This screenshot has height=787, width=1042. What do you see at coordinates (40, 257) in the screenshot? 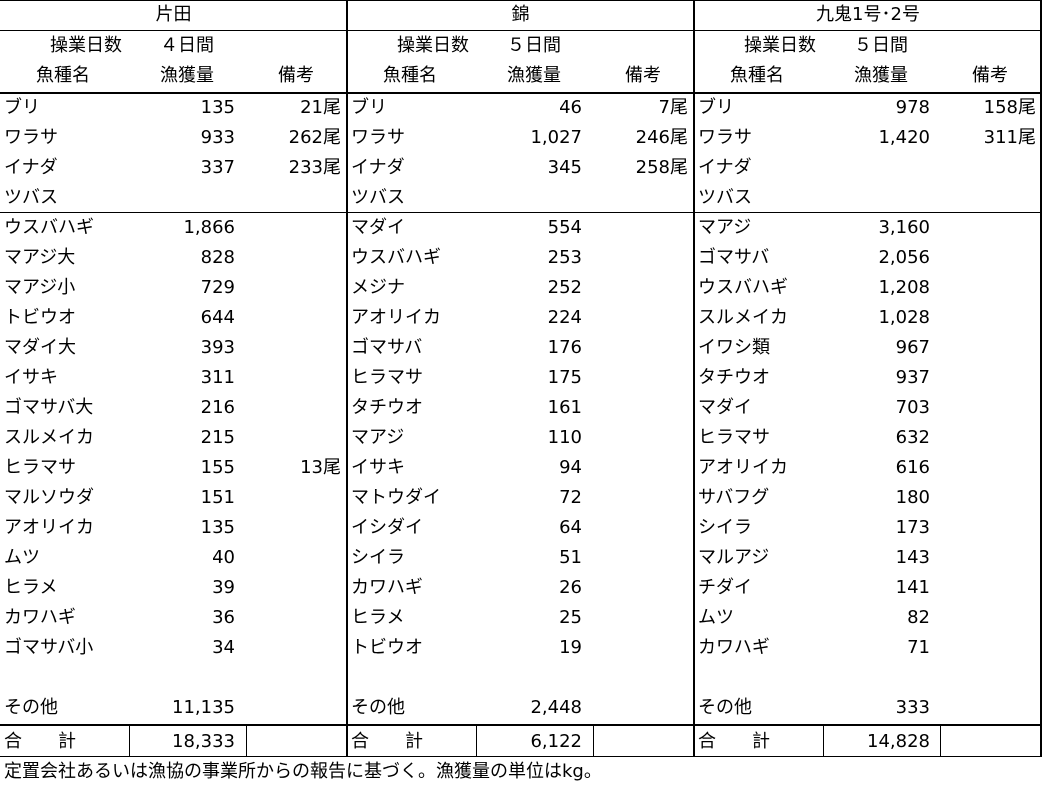
I see `fish-name: マアジ大` at bounding box center [40, 257].